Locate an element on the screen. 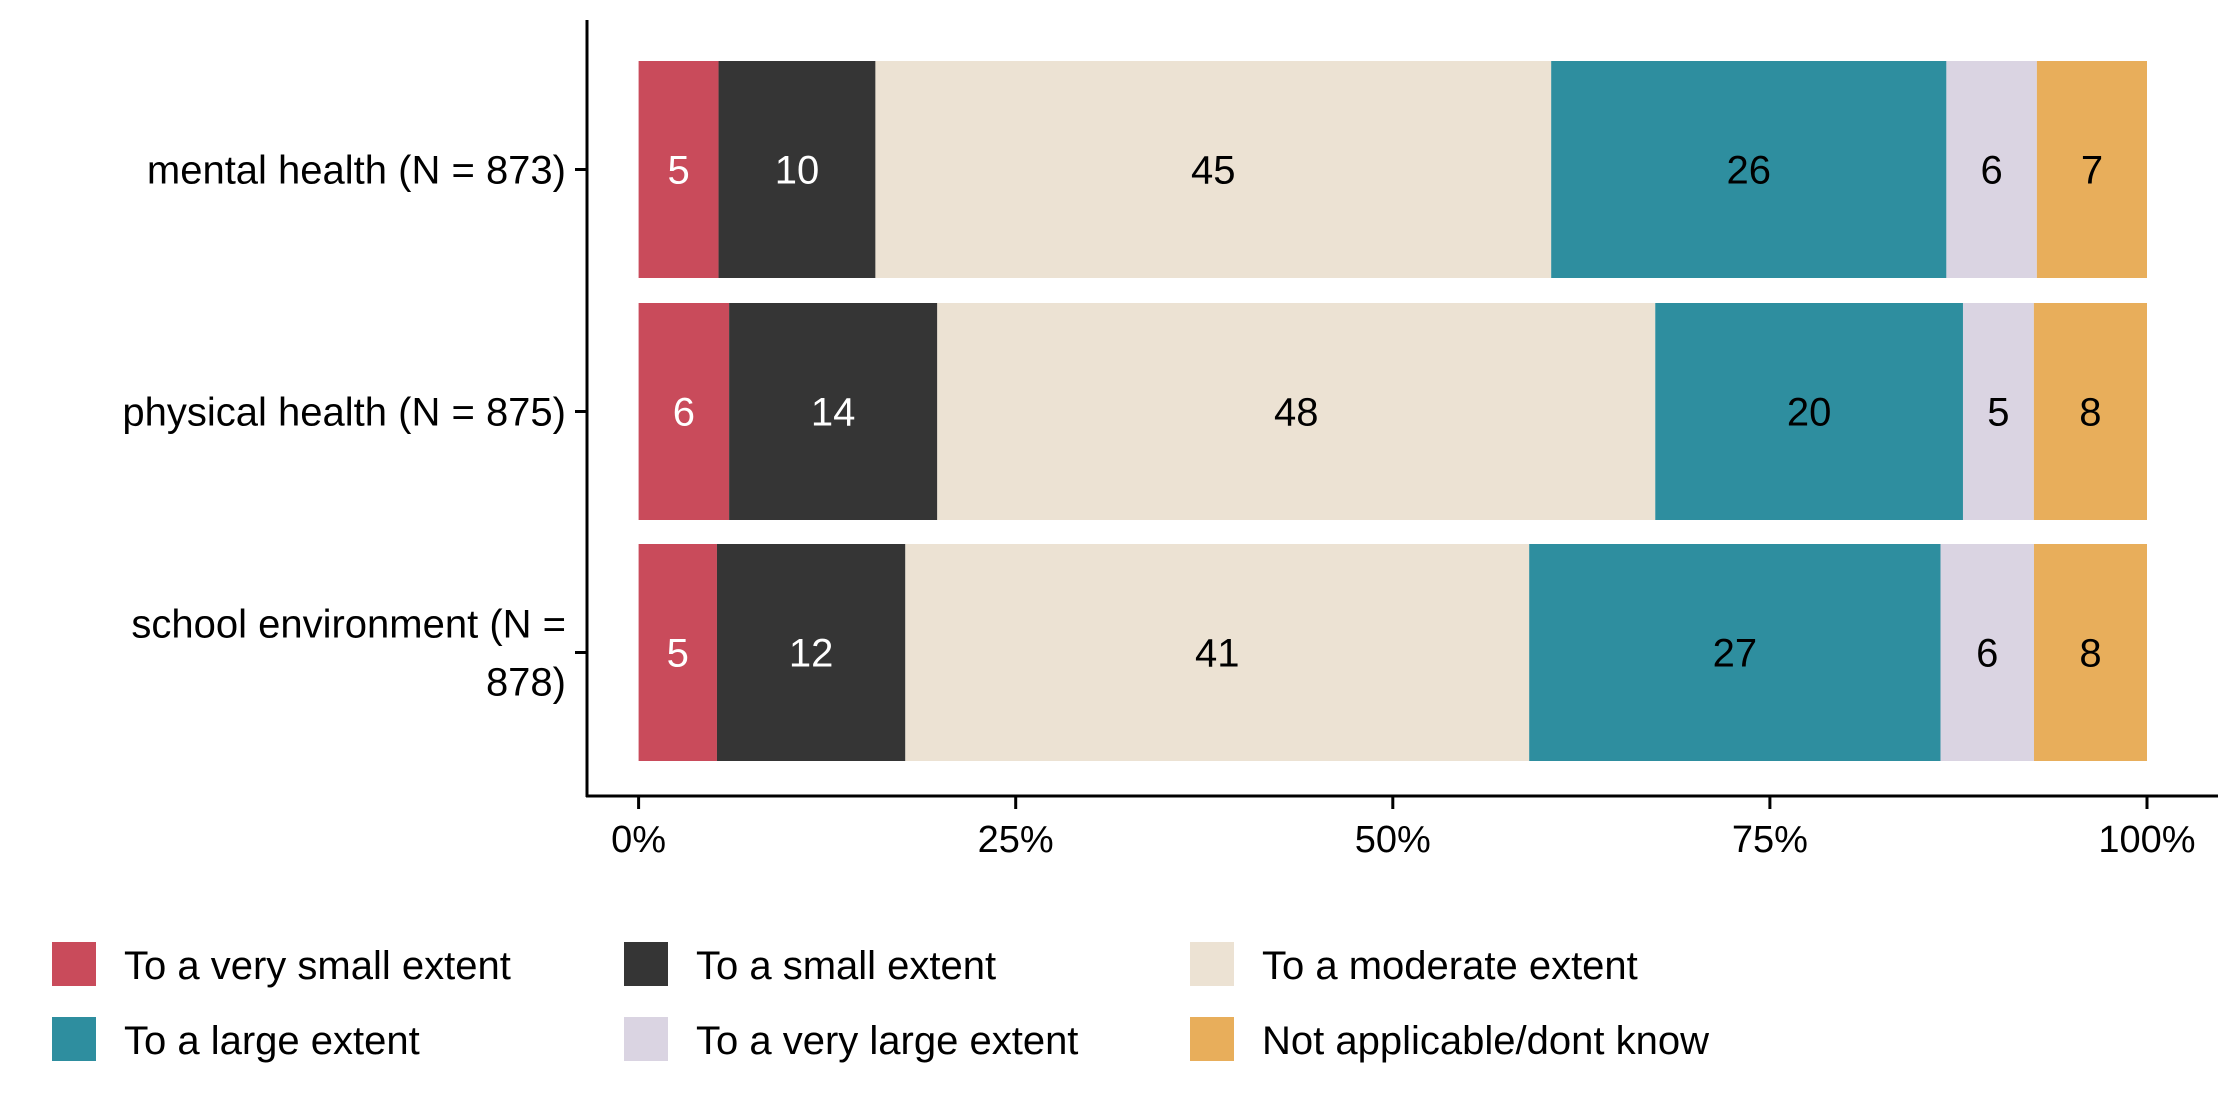  data-label: 48 is located at coordinates (1296, 413).